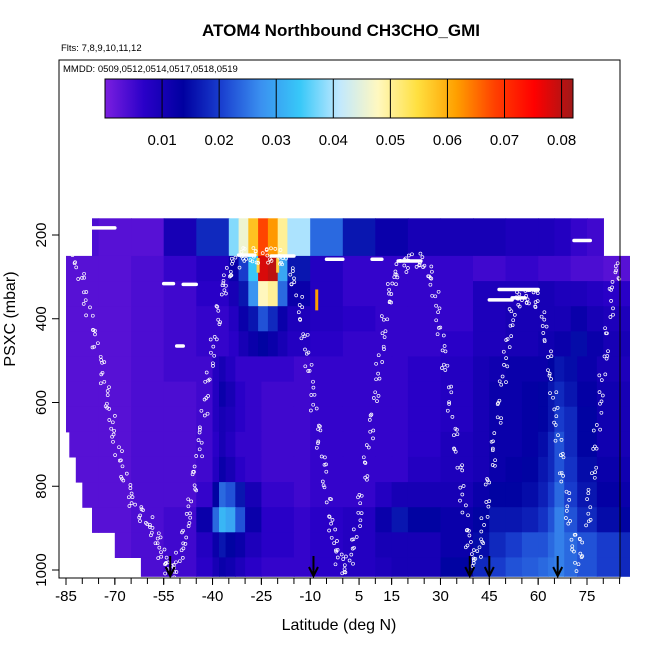 This screenshot has width=650, height=650. Describe the element at coordinates (213, 596) in the screenshot. I see `x-tick-label: -40` at that location.